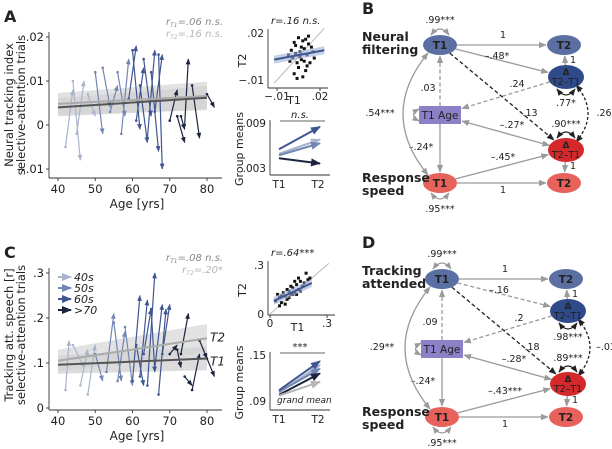 This screenshot has width=612, height=449. What do you see at coordinates (217, 338) in the screenshot?
I see `line-label-t2: T2` at bounding box center [217, 338].